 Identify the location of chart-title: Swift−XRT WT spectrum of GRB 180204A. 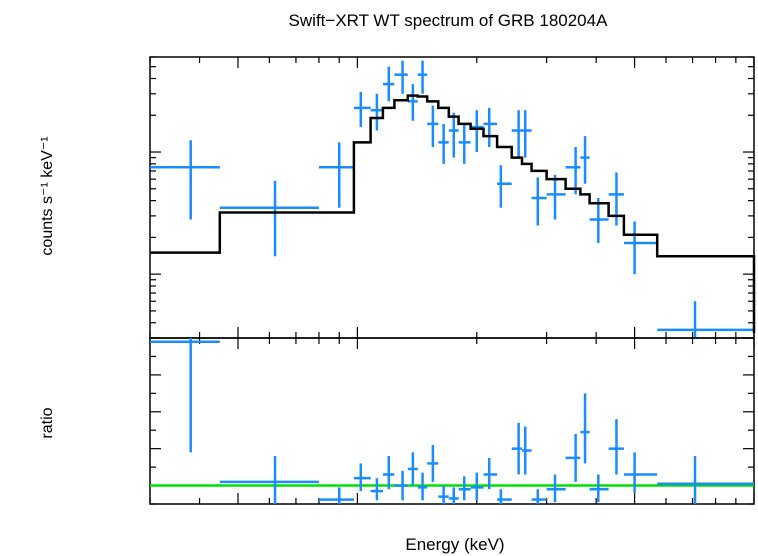
(449, 20).